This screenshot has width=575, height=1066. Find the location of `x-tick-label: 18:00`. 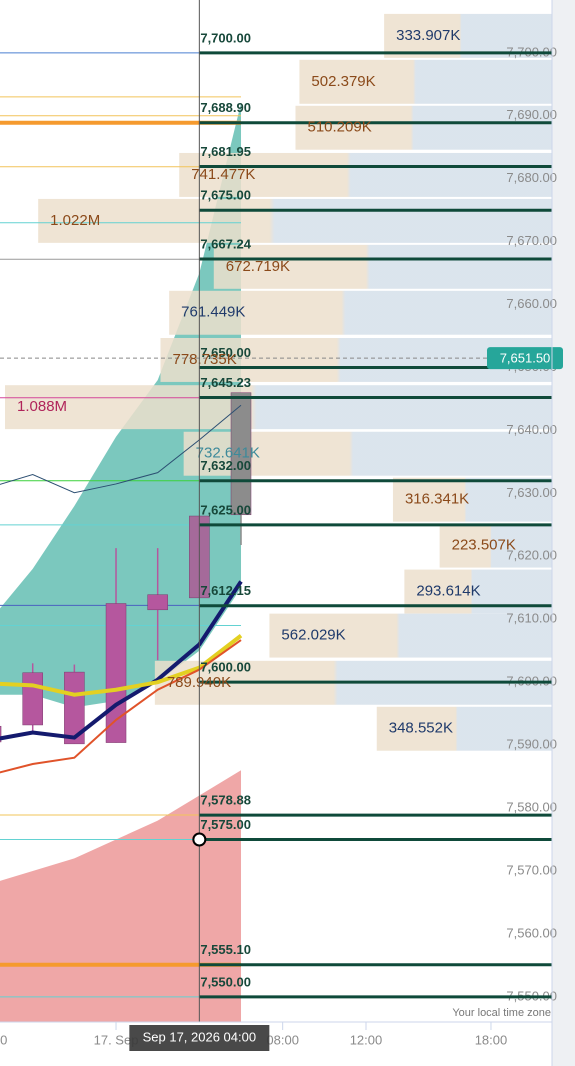

x-tick-label: 18:00 is located at coordinates (491, 1039).